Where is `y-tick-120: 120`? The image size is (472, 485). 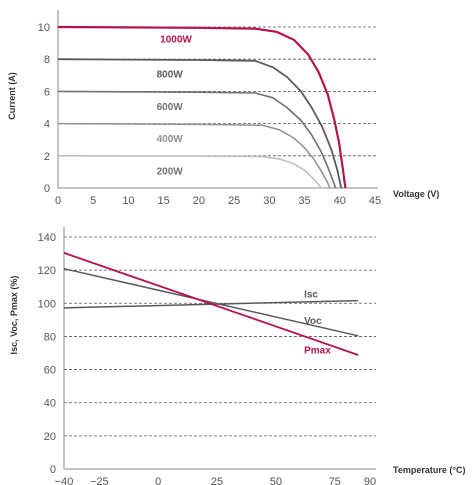
y-tick-120: 120 is located at coordinates (47, 271).